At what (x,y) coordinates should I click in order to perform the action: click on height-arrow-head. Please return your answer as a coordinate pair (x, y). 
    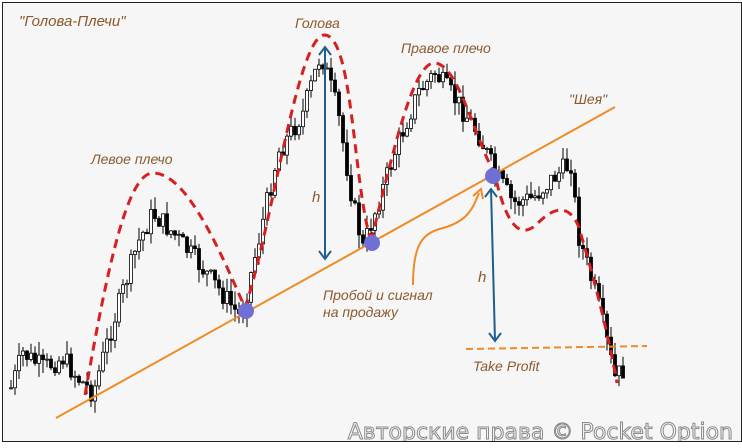
    Looking at the image, I should click on (325, 153).